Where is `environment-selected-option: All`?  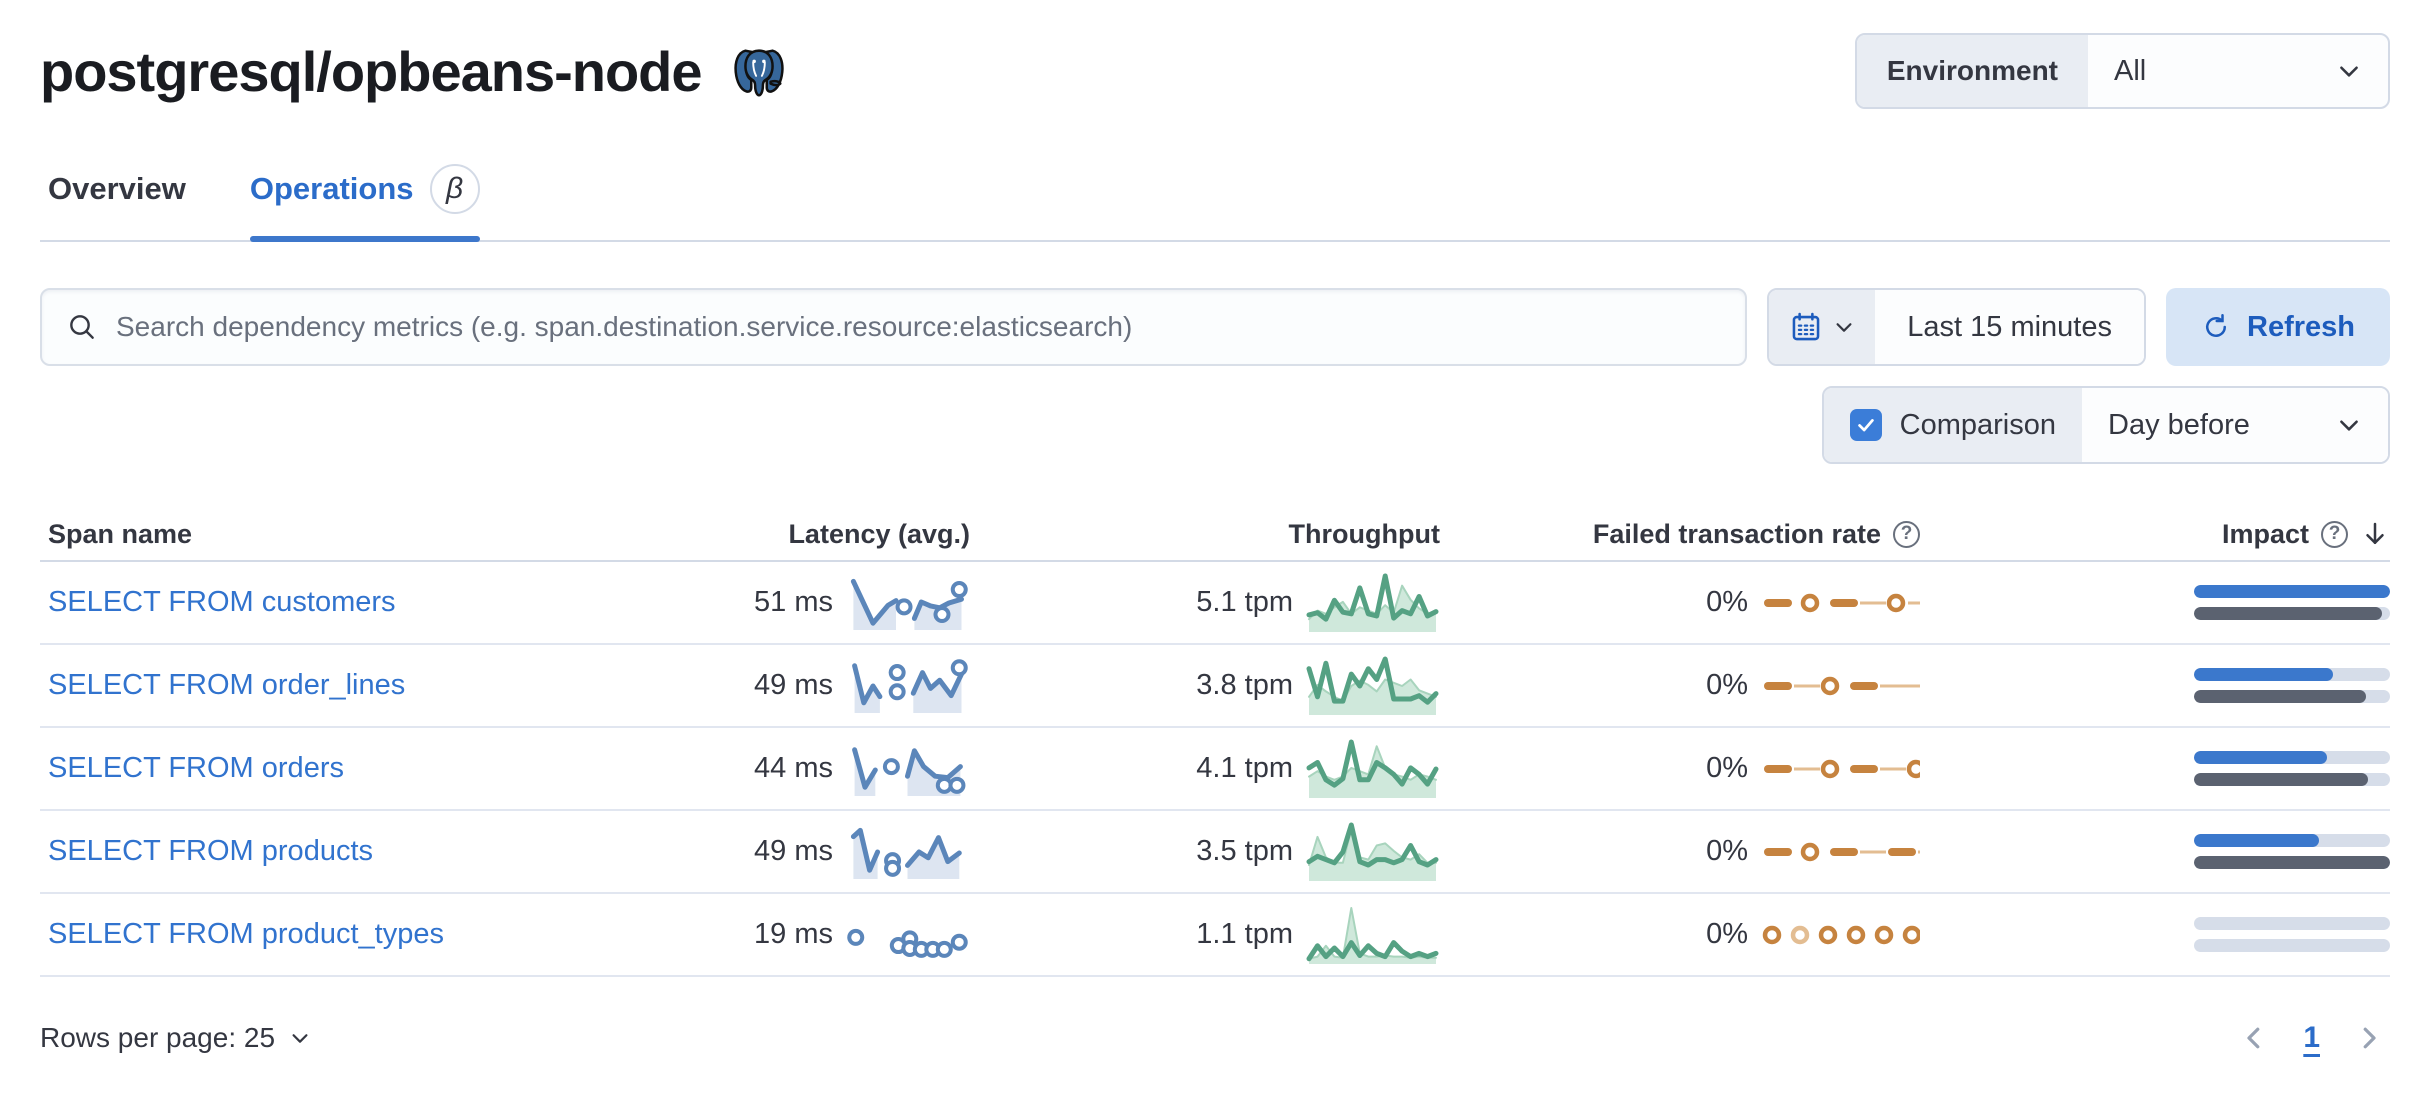
environment-selected-option: All is located at coordinates (2130, 70).